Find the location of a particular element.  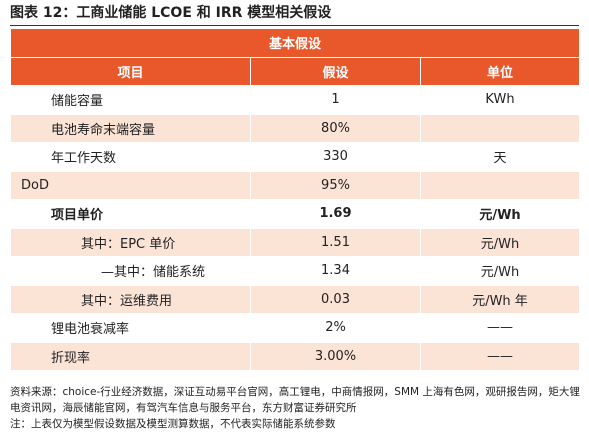

table-cell: 天 is located at coordinates (500, 157).